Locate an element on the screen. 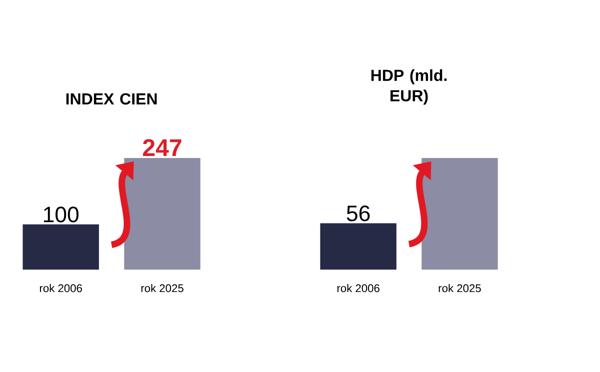  data-label: 56 is located at coordinates (358, 214).